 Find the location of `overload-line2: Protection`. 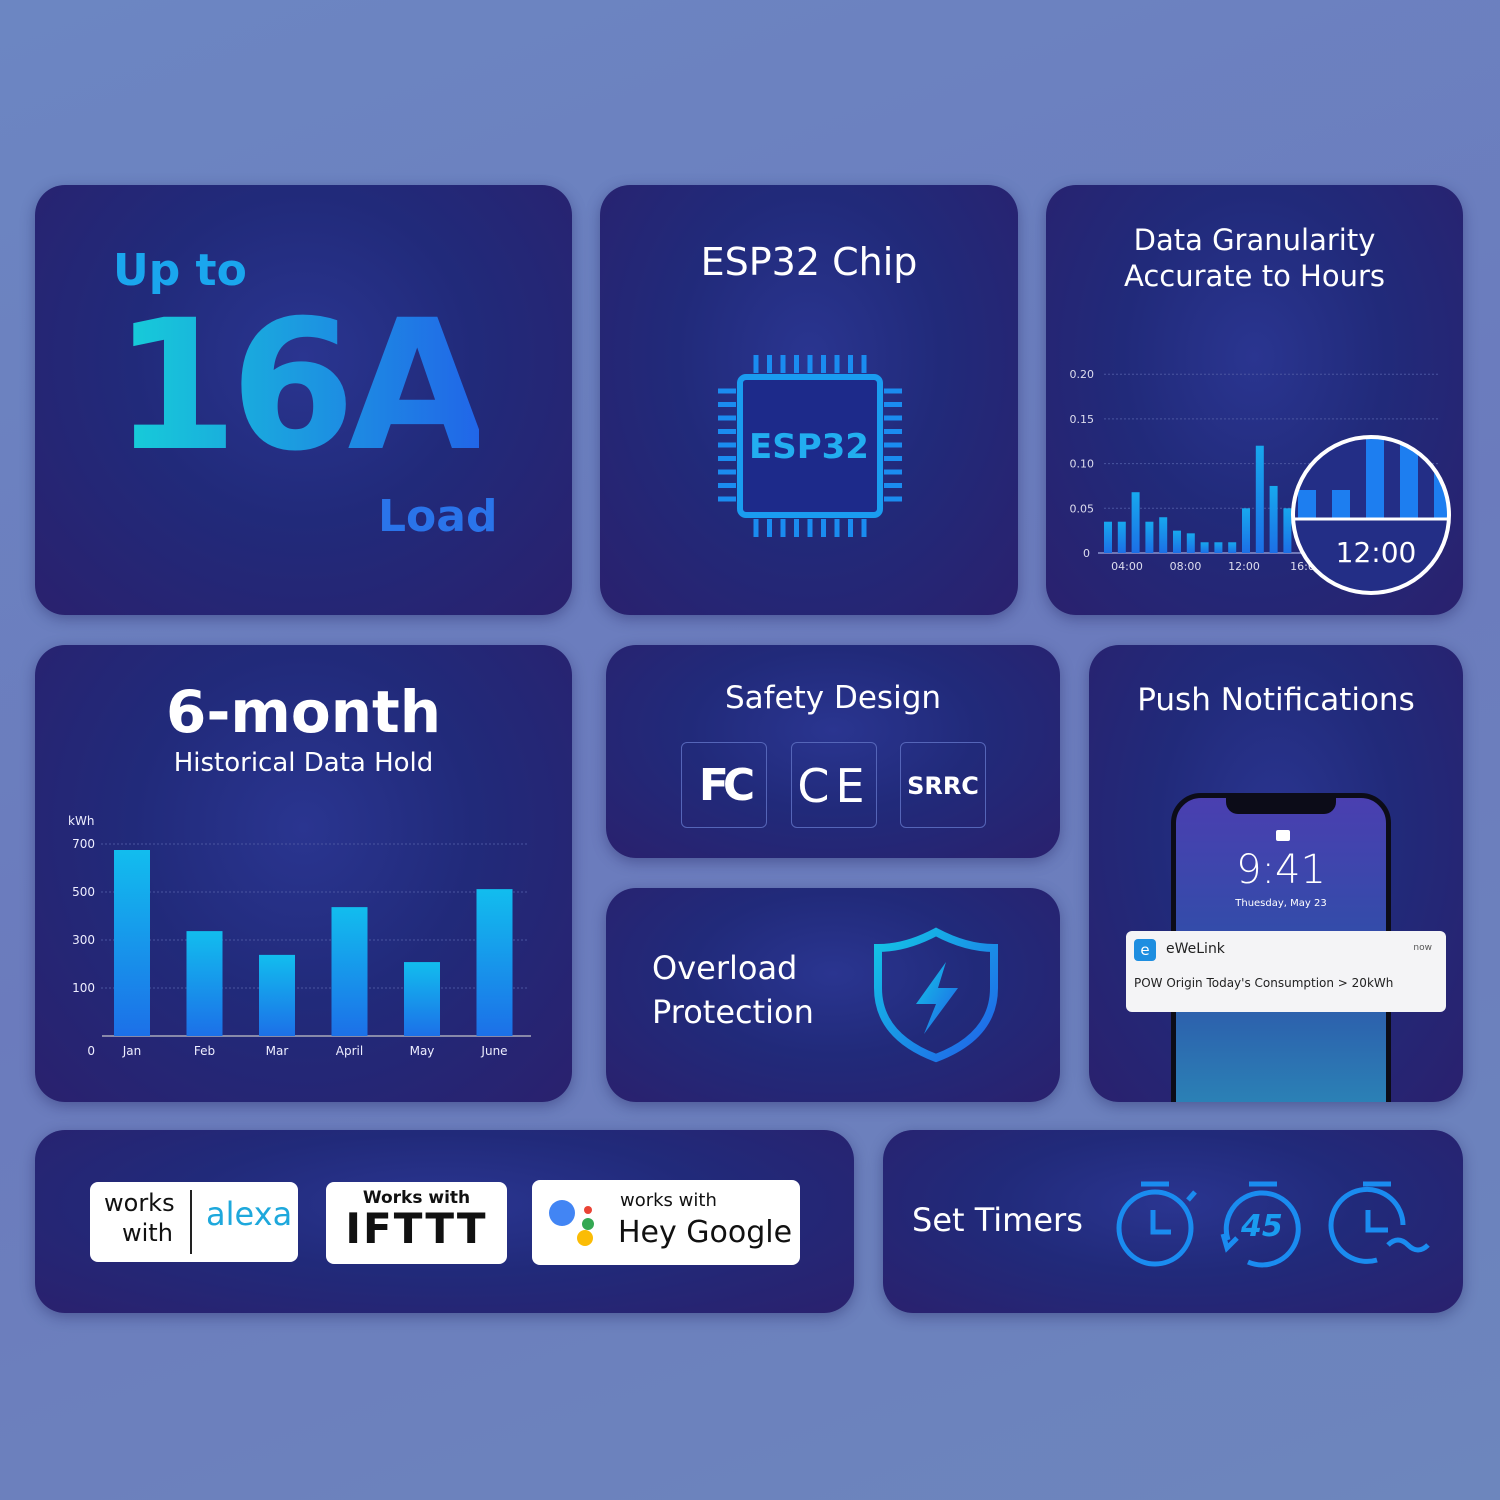

overload-line2: Protection is located at coordinates (733, 1012).